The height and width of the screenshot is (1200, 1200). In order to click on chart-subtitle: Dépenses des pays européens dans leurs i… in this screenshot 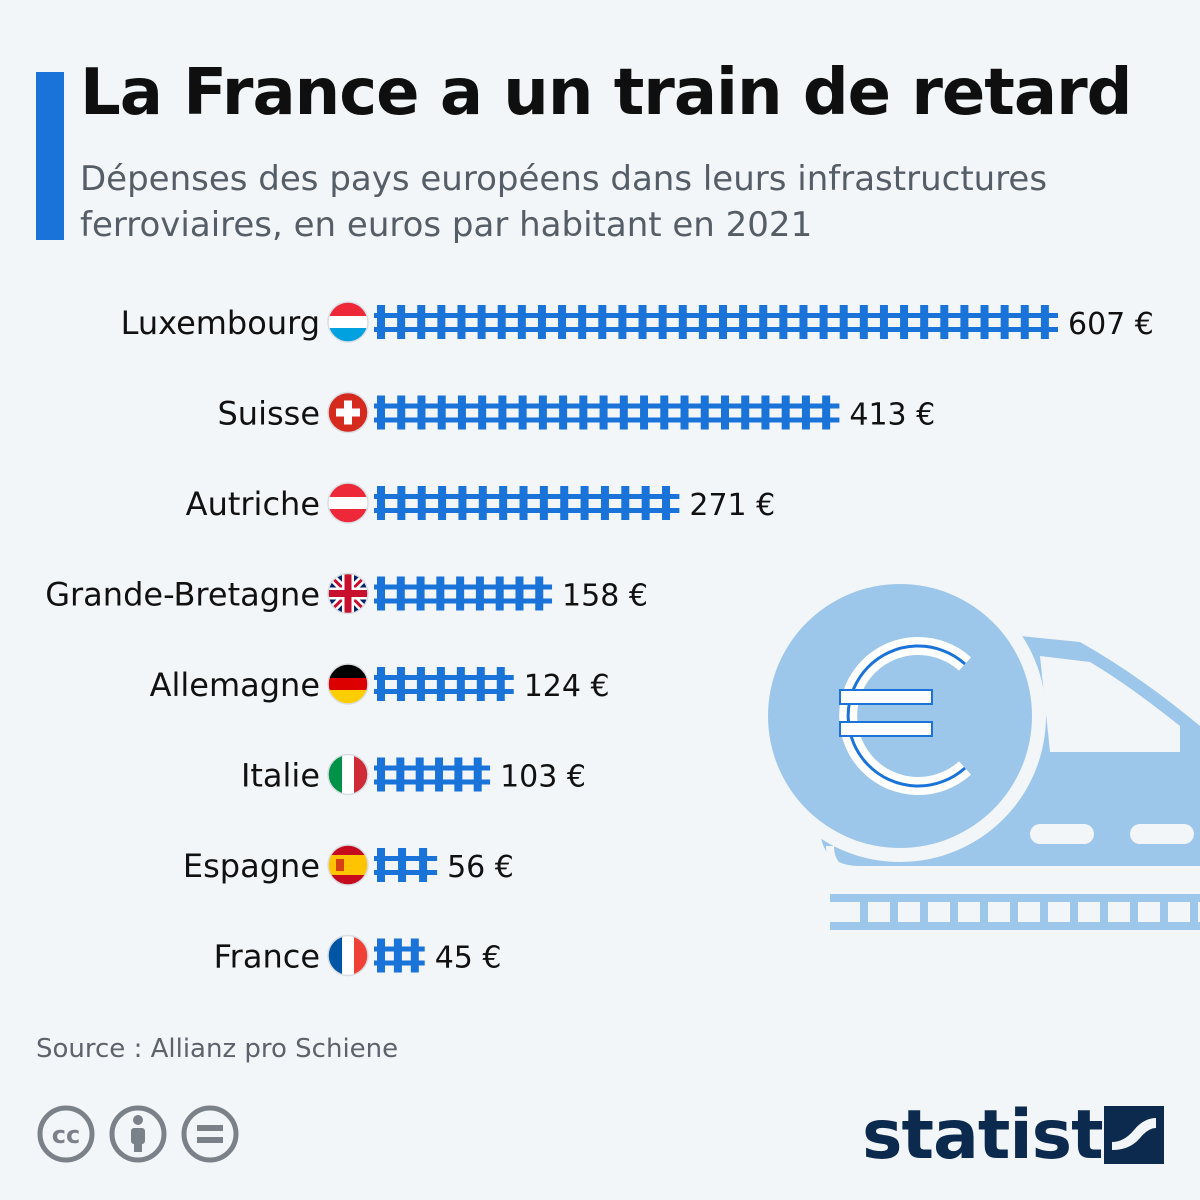, I will do `click(564, 202)`.